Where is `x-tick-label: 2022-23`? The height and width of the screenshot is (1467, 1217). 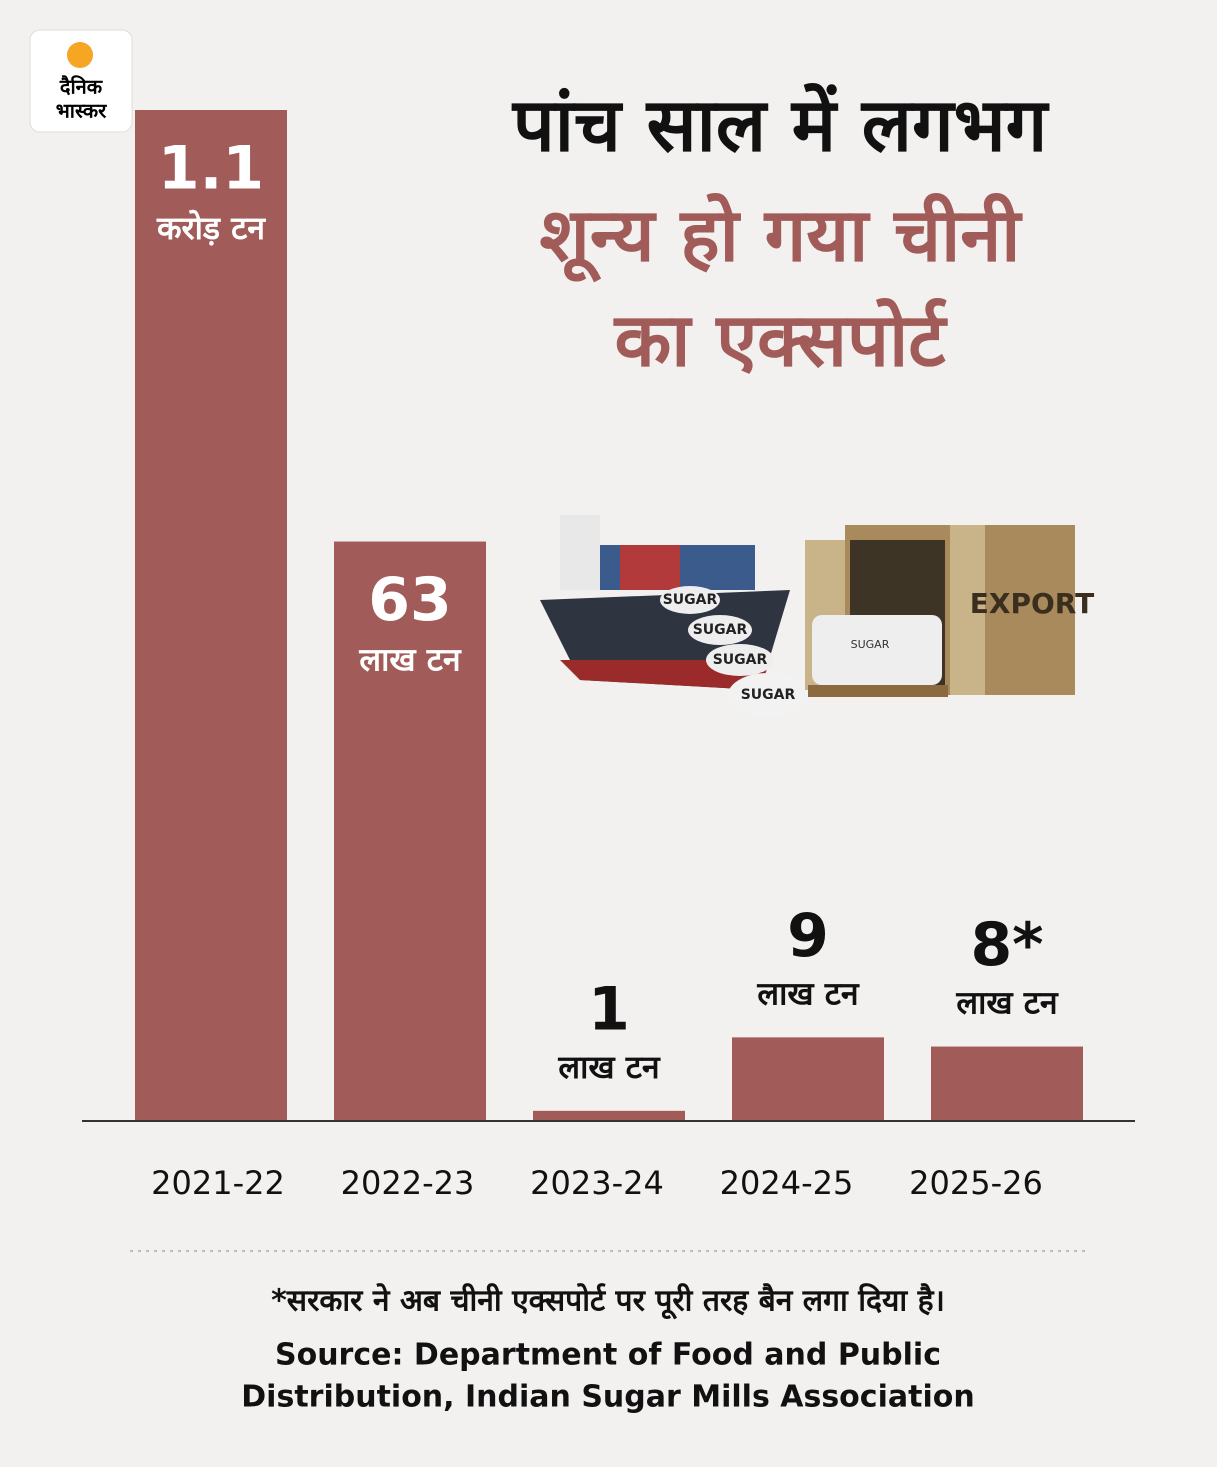
x-tick-label: 2022-23 is located at coordinates (408, 1183).